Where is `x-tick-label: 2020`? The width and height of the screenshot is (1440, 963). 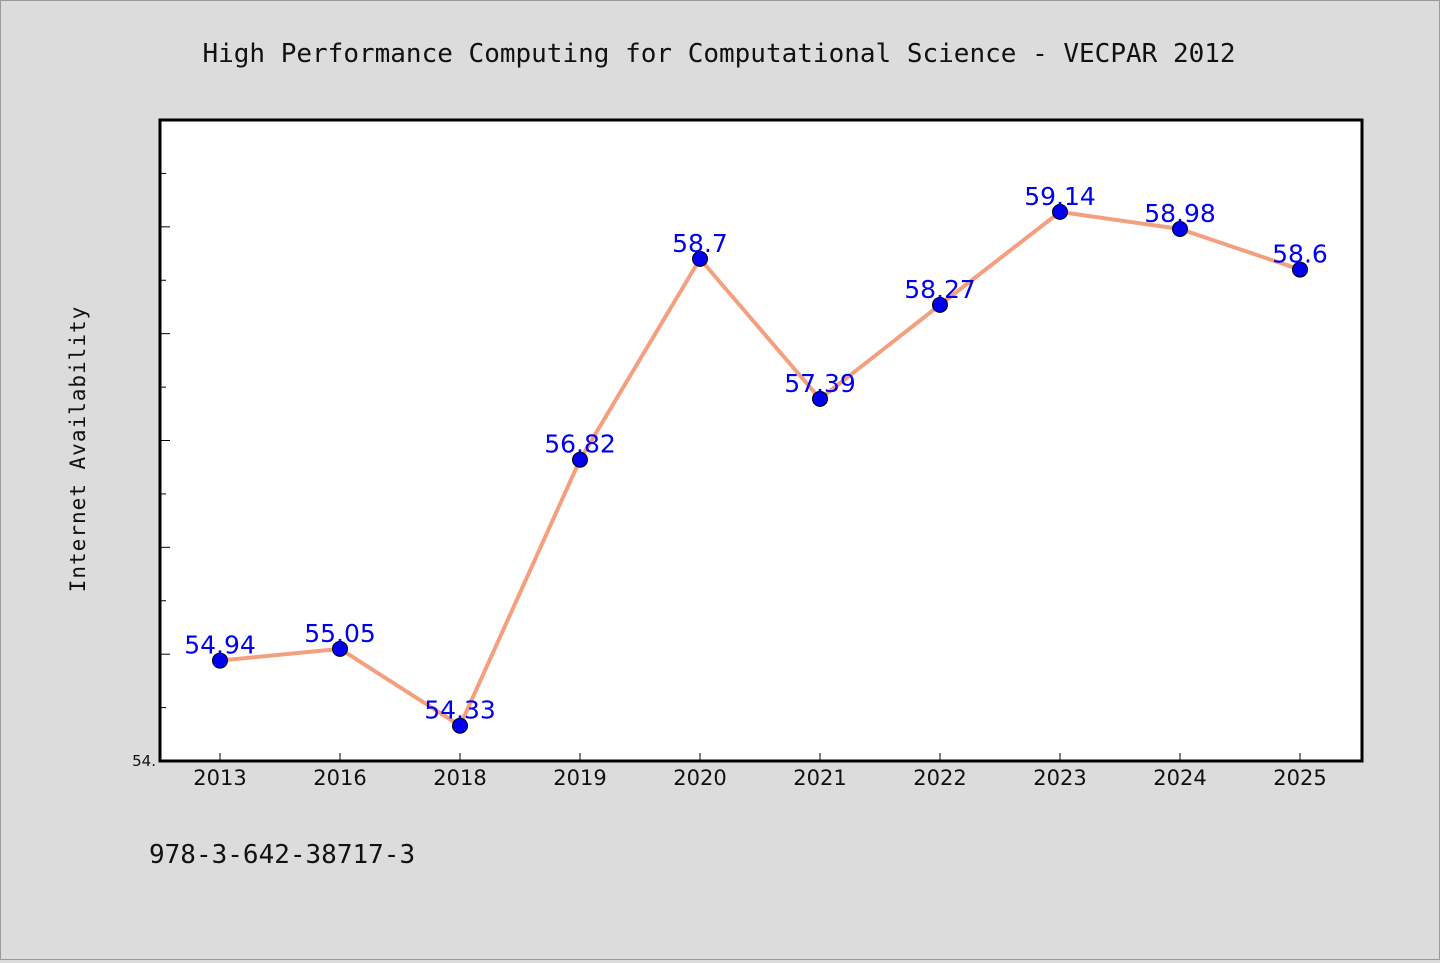
x-tick-label: 2020 is located at coordinates (699, 778).